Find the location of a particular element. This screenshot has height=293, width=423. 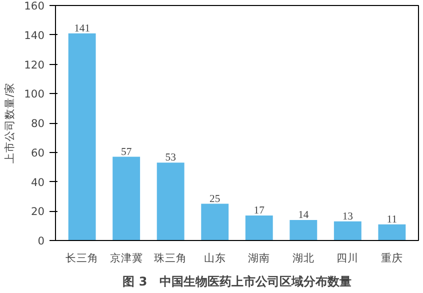

text: 图 3 中国生物医药上市公司区域分布数量 is located at coordinates (237, 281).